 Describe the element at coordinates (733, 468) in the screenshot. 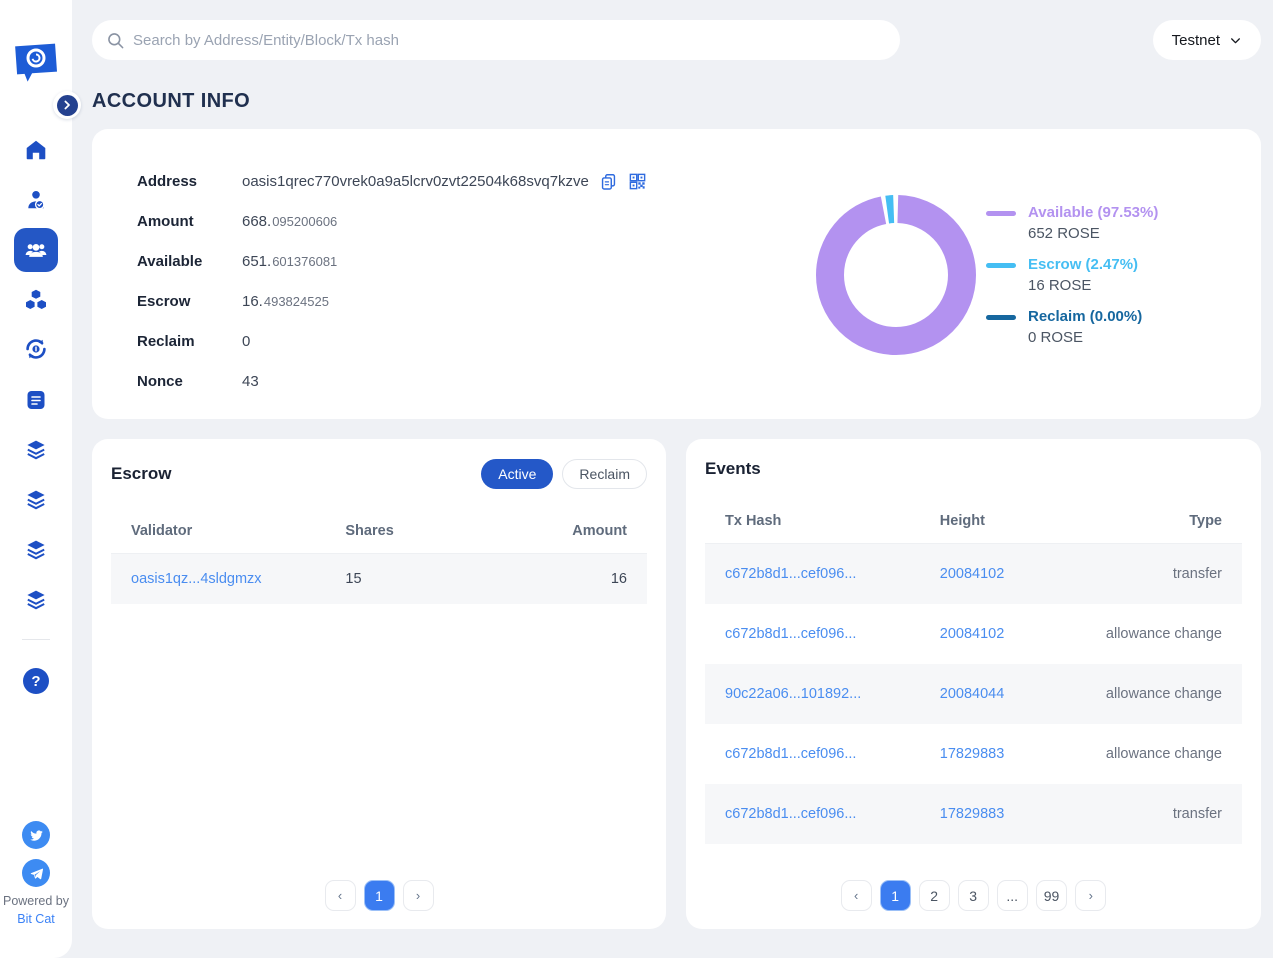

I see `events-panel-title: Events` at that location.